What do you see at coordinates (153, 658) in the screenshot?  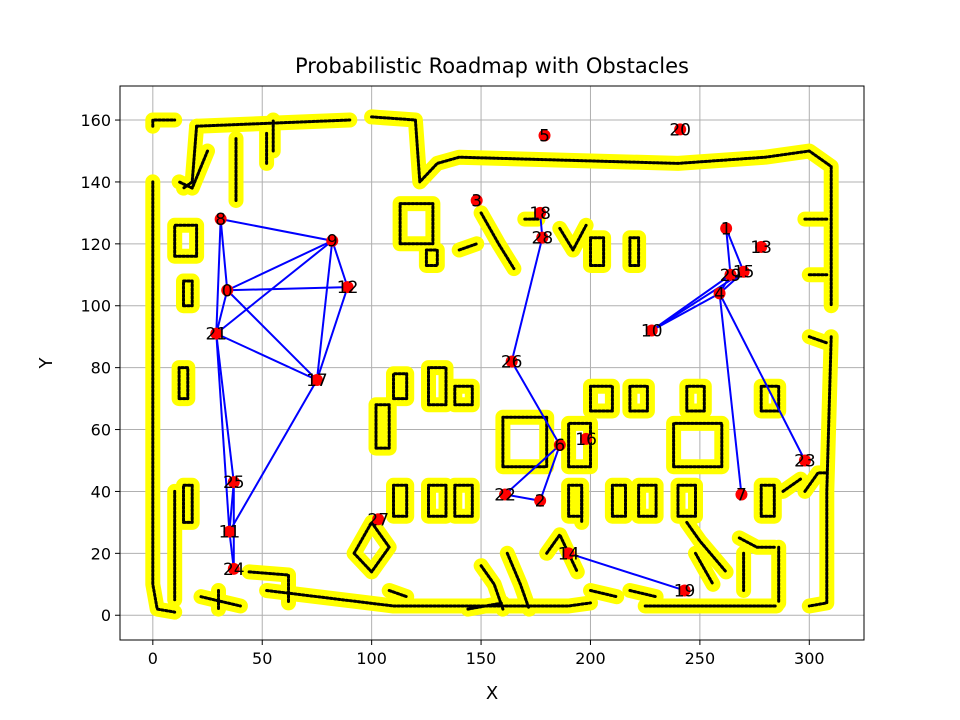 I see `x-tick-label: 0` at bounding box center [153, 658].